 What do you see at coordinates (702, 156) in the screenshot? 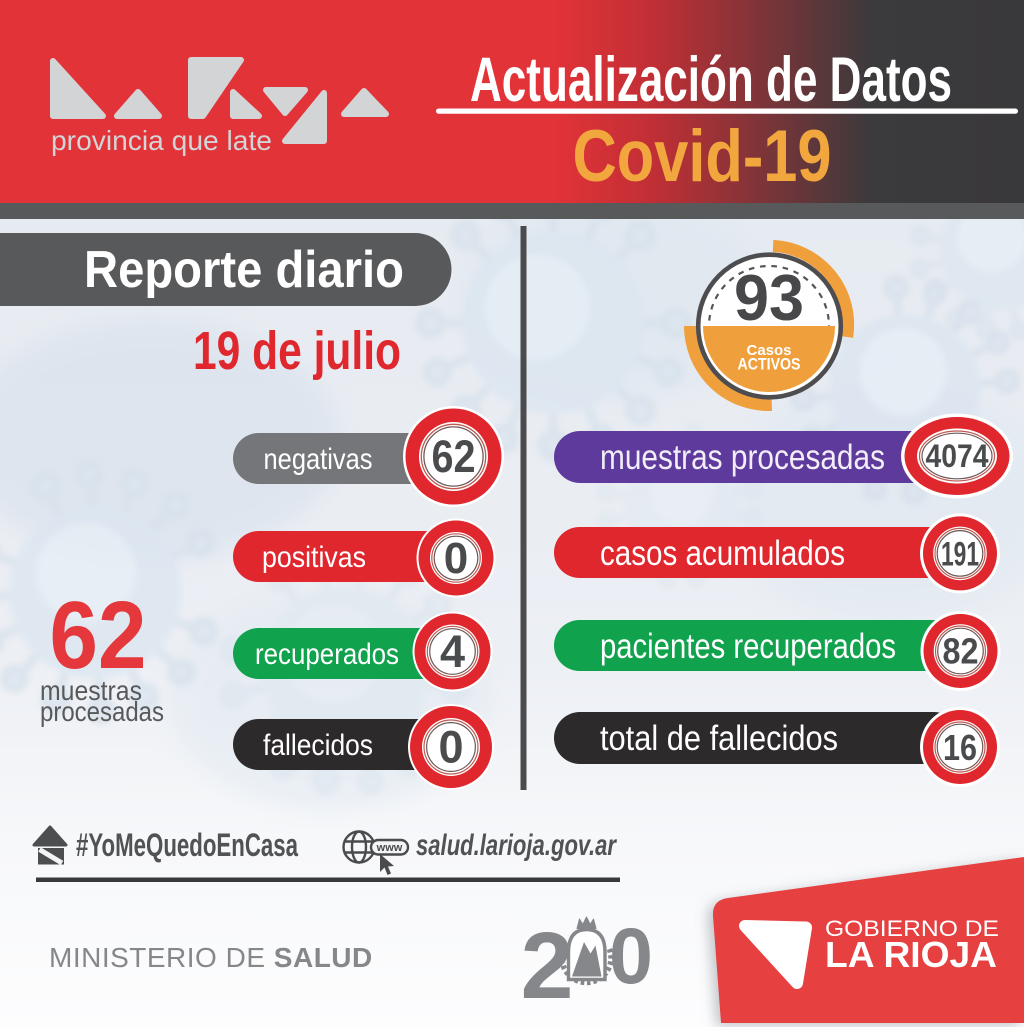
I see `svg-text: Covid-19` at bounding box center [702, 156].